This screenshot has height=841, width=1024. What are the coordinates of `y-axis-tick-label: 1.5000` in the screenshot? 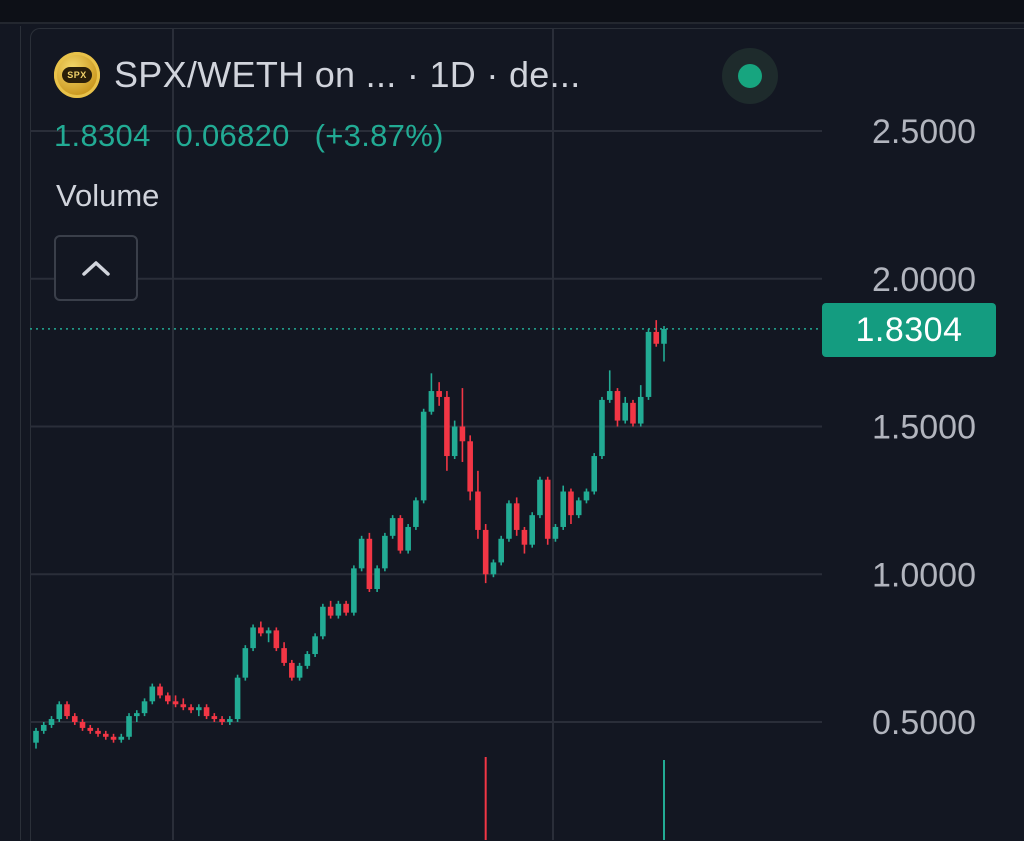 It's located at (924, 428).